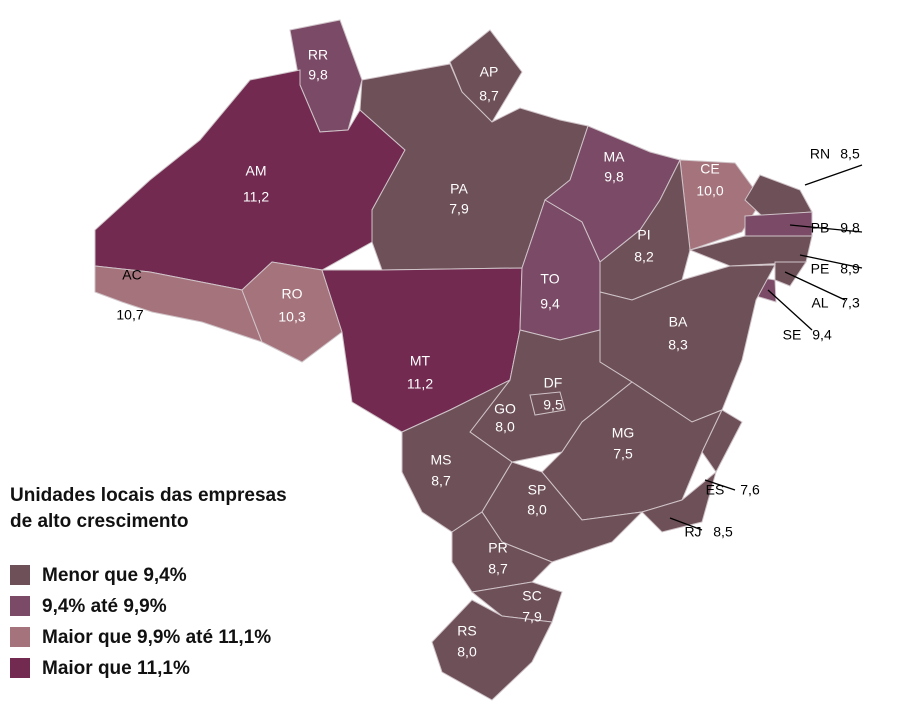  What do you see at coordinates (553, 383) in the screenshot?
I see `state-name: DF` at bounding box center [553, 383].